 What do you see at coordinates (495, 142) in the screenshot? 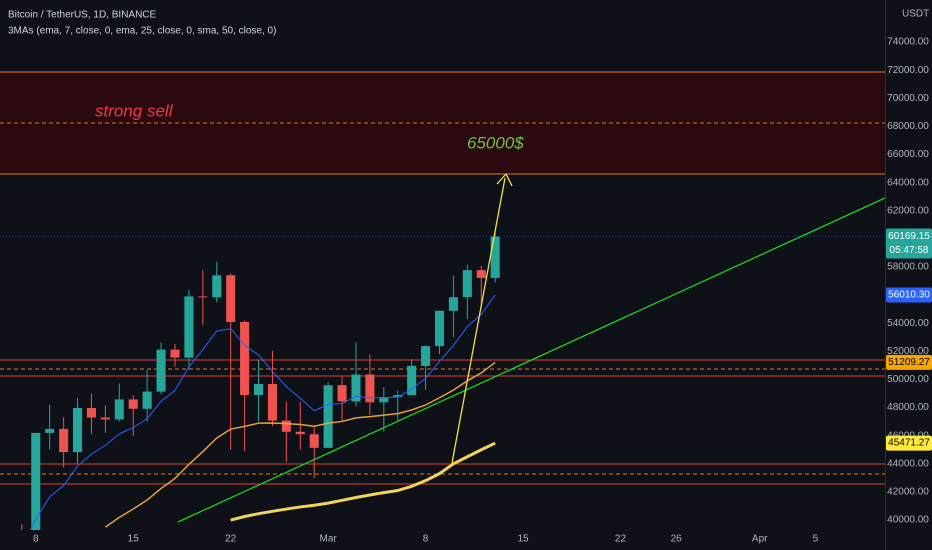
I see `annotation: 65000$` at bounding box center [495, 142].